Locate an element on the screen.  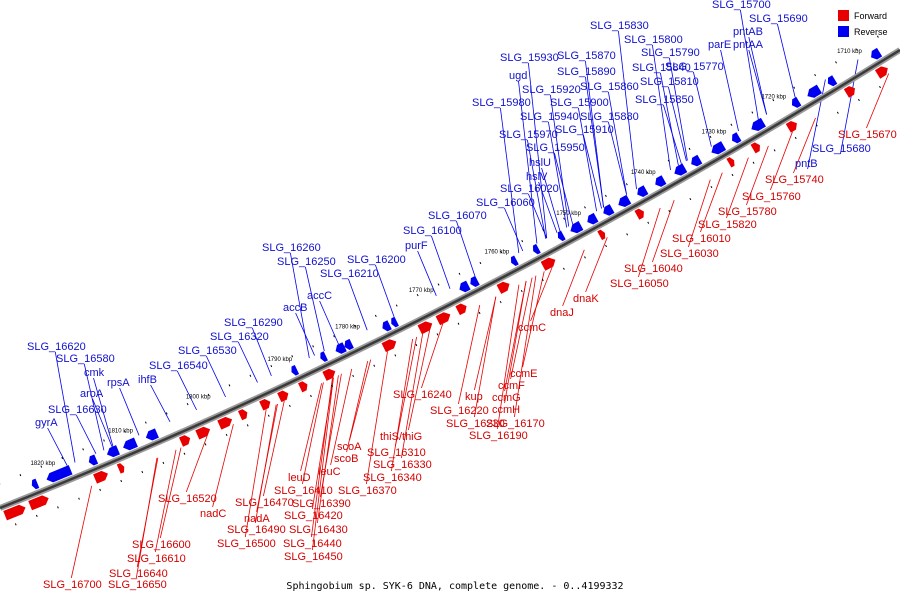
forward-gene-label: dnaK is located at coordinates (586, 299).